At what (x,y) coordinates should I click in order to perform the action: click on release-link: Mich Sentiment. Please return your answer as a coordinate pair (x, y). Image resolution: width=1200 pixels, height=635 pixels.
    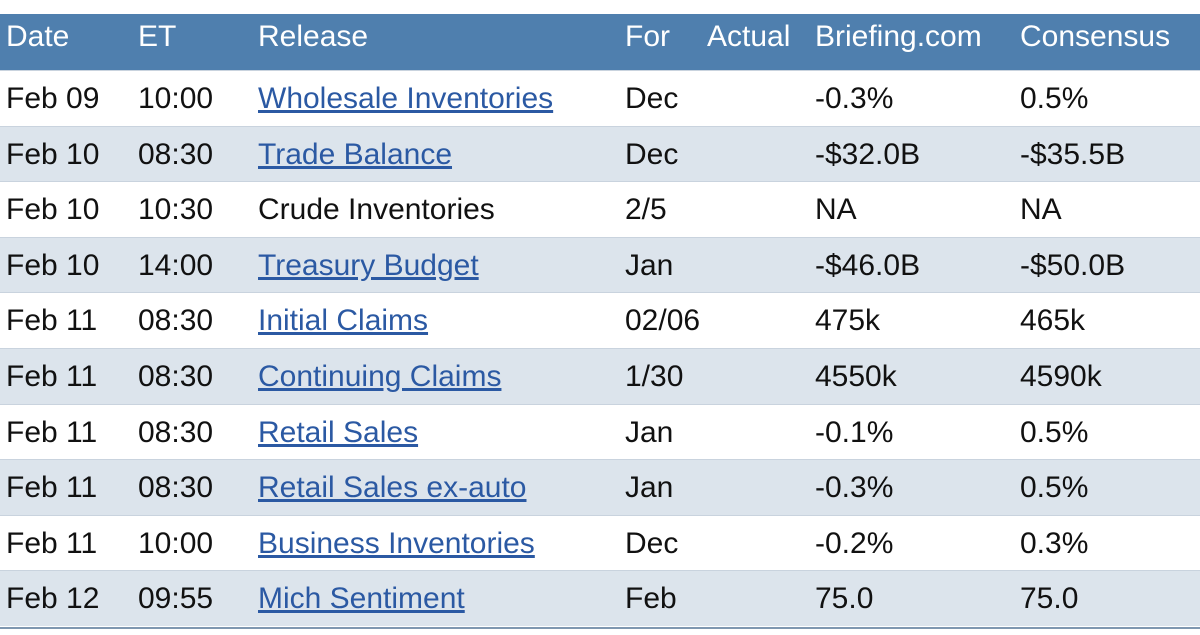
    Looking at the image, I should click on (361, 599).